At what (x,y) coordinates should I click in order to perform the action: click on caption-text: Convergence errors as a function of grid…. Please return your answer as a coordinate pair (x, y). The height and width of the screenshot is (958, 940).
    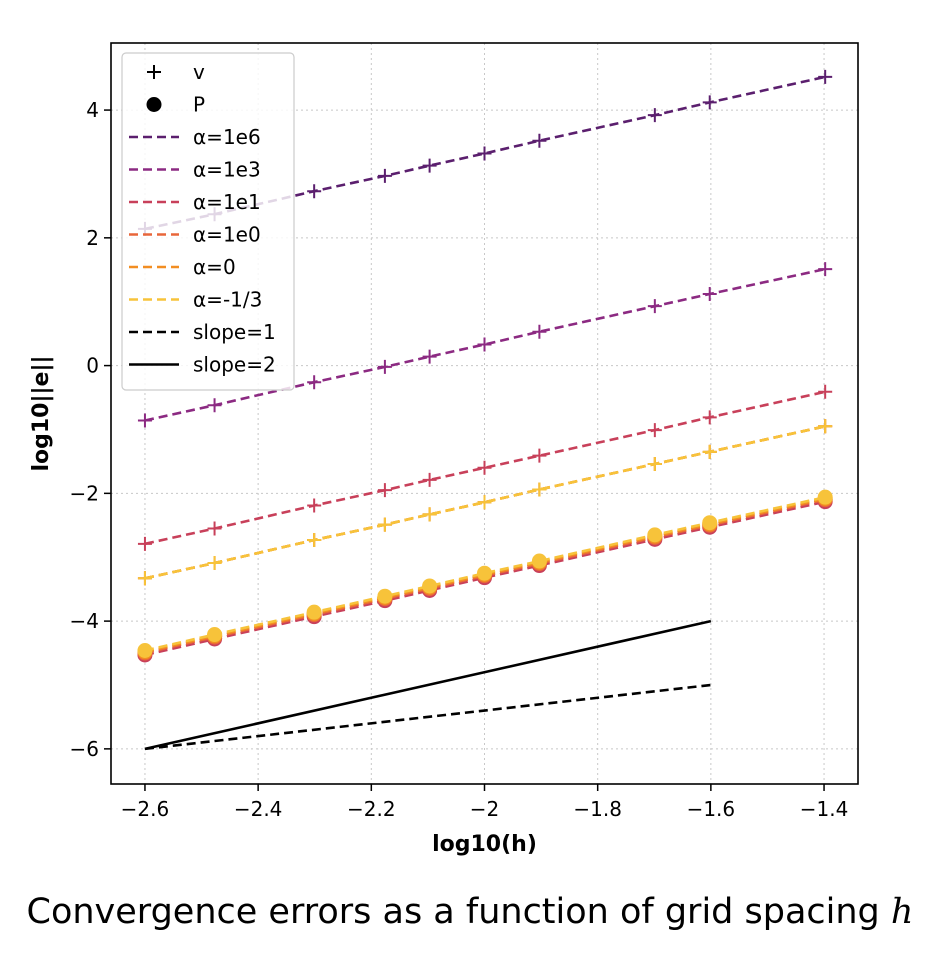
    Looking at the image, I should click on (453, 912).